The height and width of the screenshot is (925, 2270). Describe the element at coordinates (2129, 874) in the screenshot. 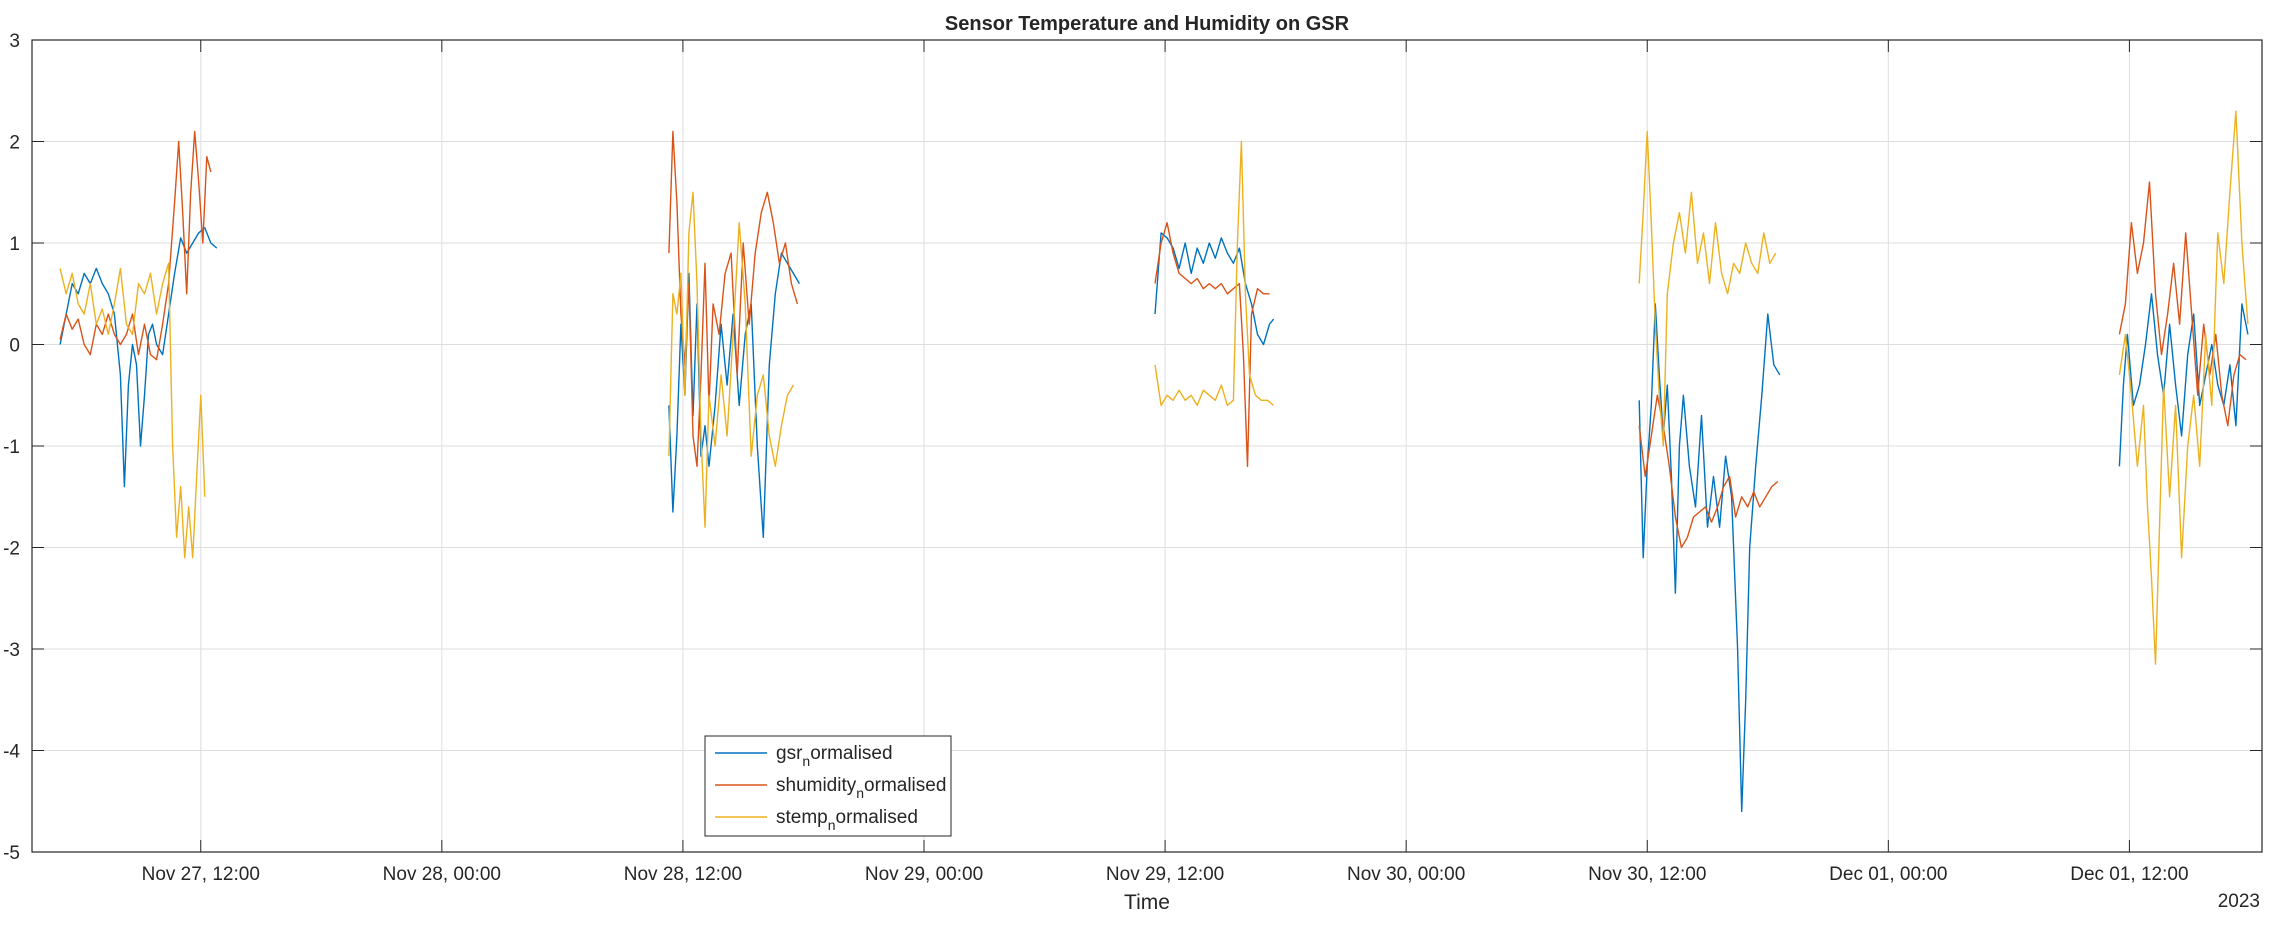

I see `x-tick-label: Dec 01, 12:00` at that location.